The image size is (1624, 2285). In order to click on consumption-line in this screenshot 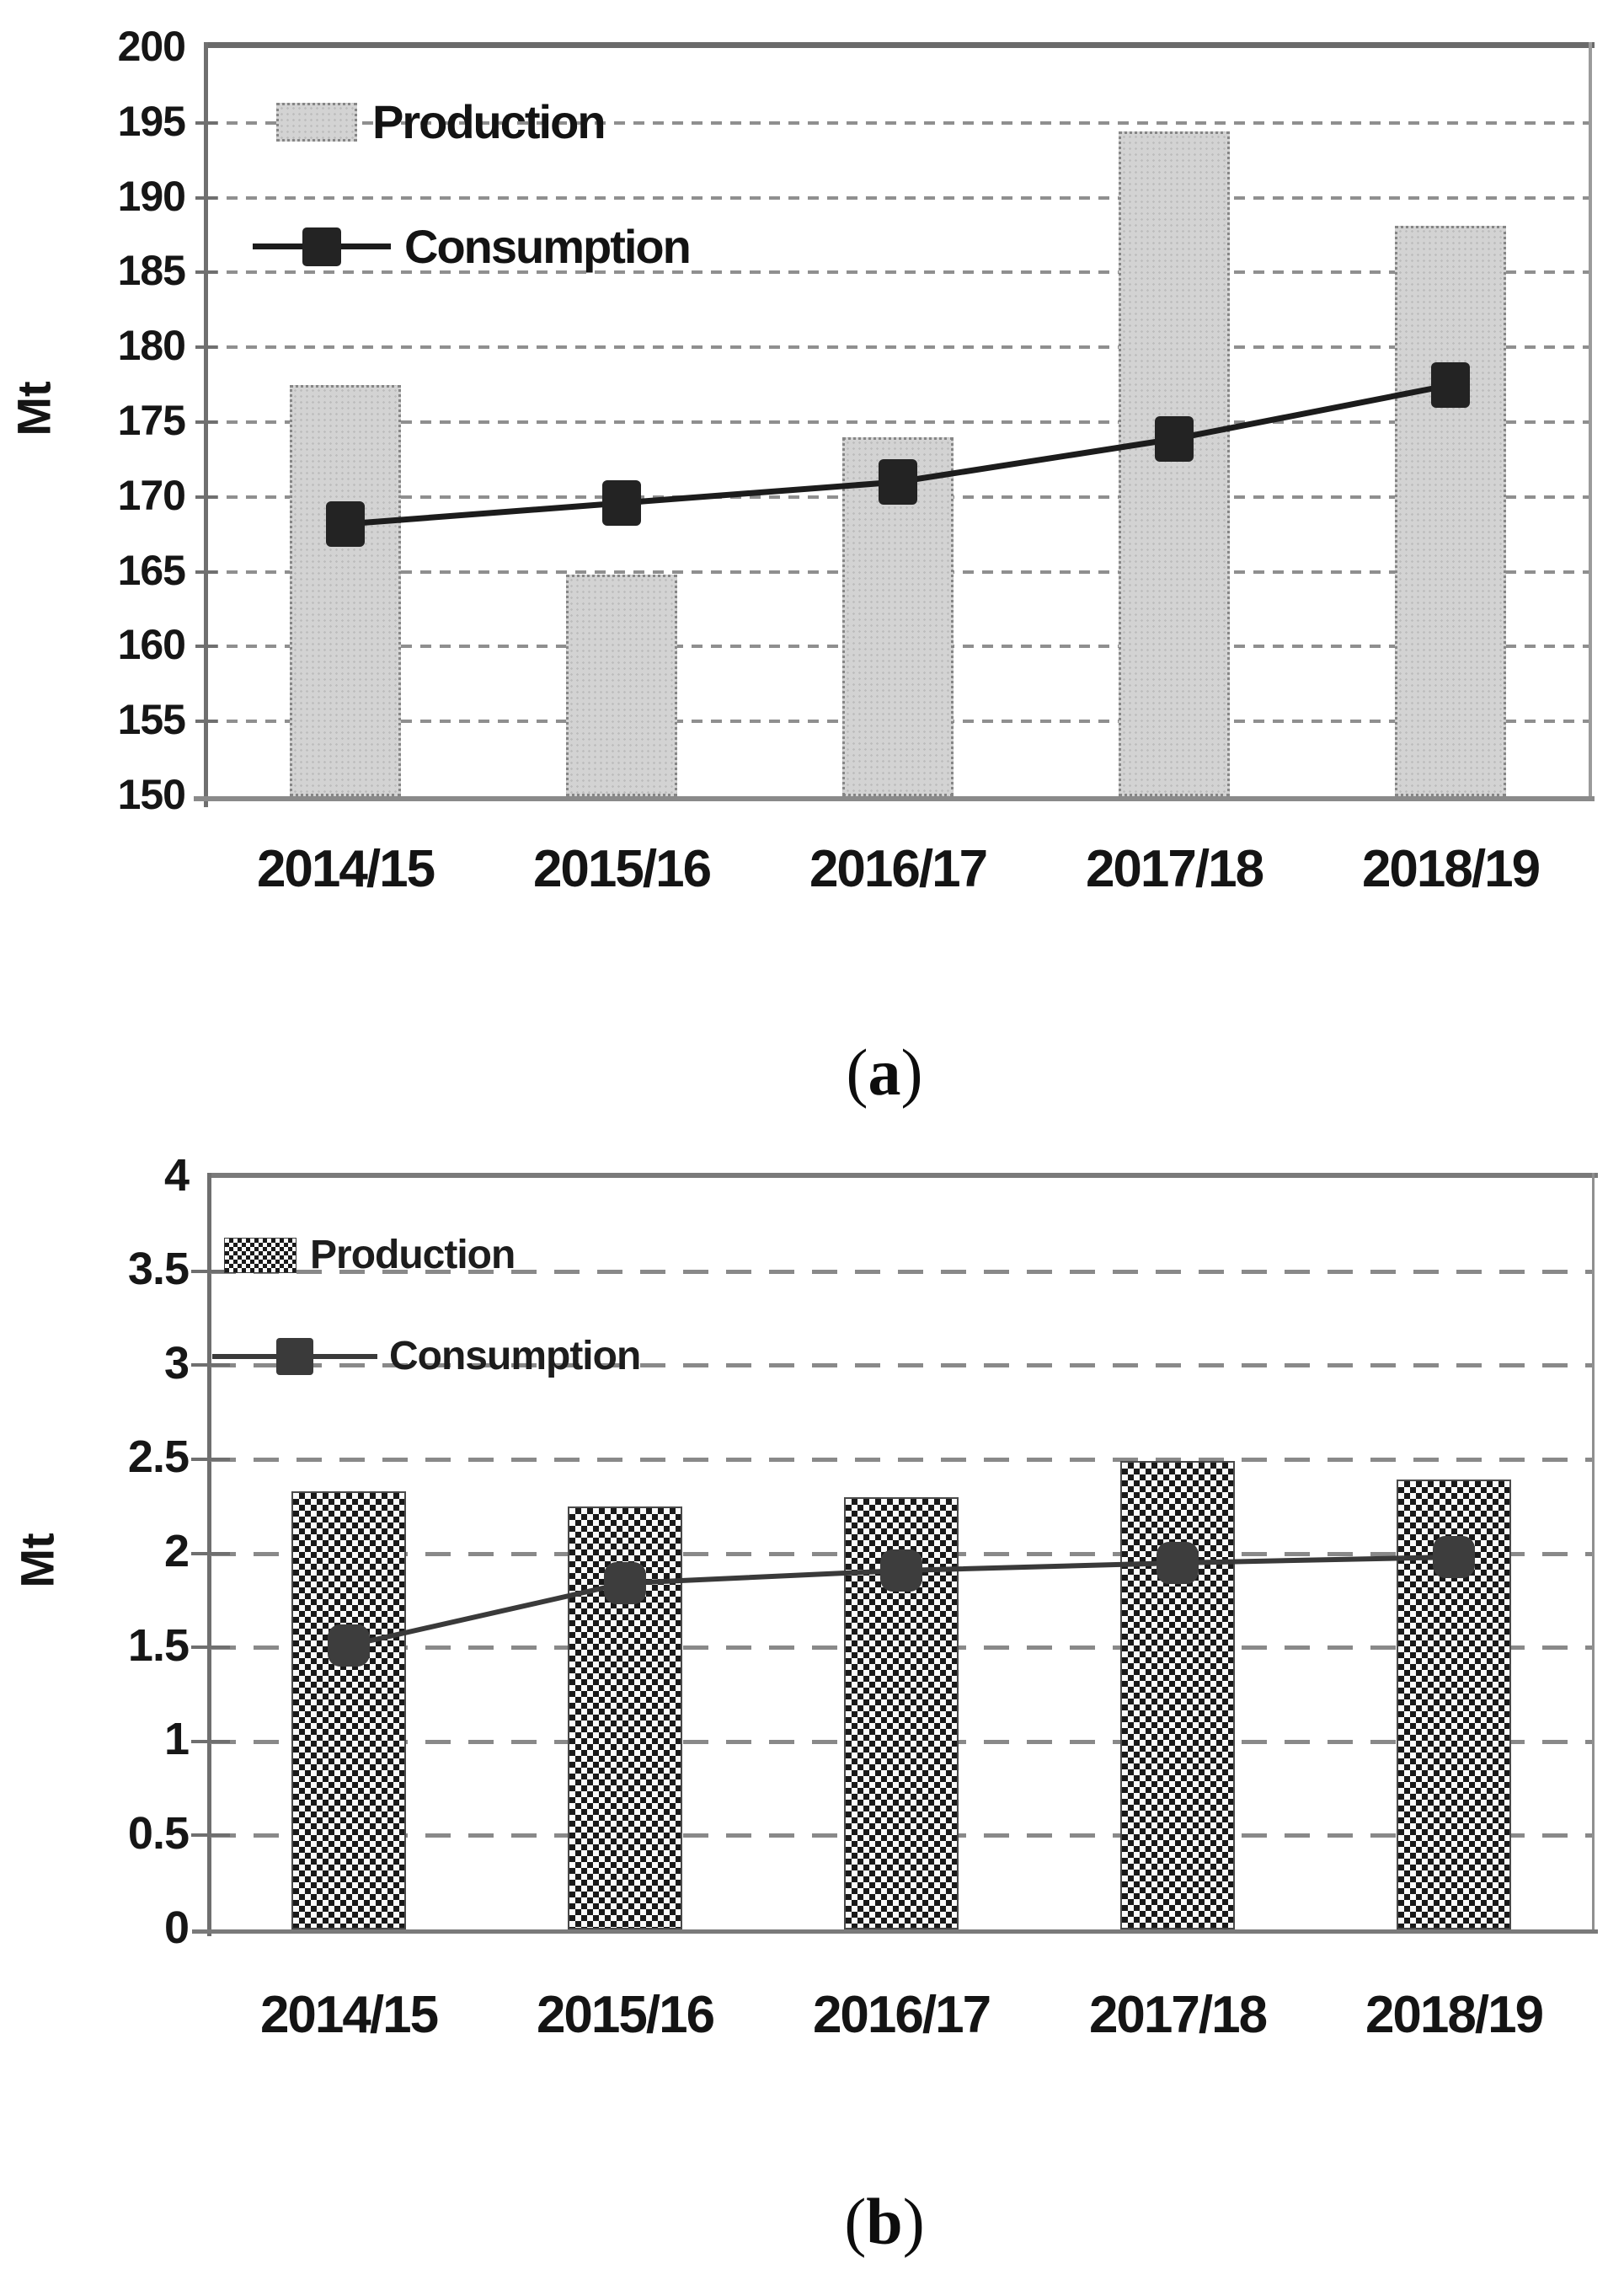, I will do `click(898, 454)`.